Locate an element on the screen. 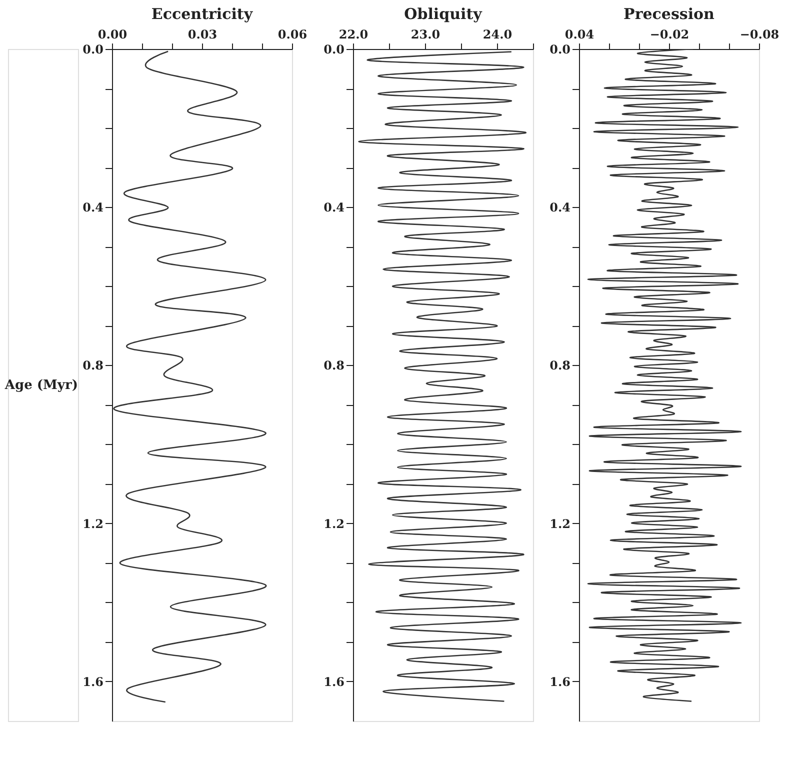 Image resolution: width=802 pixels, height=774 pixels. x-tick-label: 24.0 is located at coordinates (497, 35).